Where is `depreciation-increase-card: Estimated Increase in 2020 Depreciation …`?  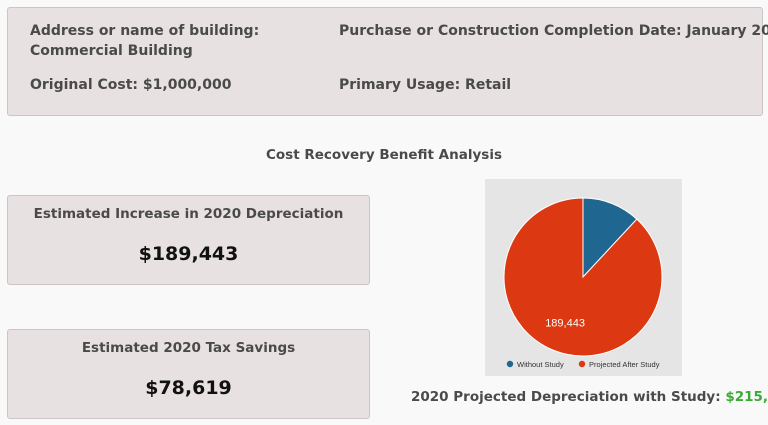 depreciation-increase-card: Estimated Increase in 2020 Depreciation … is located at coordinates (188, 240).